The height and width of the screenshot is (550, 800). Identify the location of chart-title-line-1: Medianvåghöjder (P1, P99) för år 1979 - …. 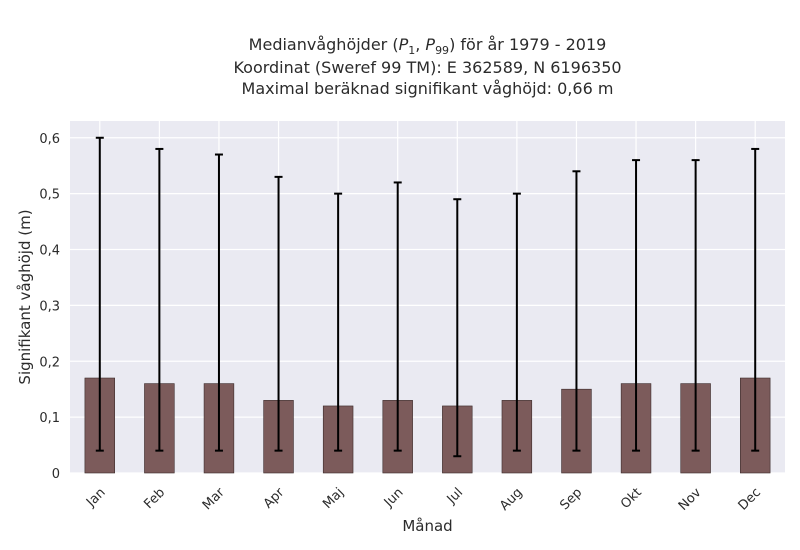
(427, 46).